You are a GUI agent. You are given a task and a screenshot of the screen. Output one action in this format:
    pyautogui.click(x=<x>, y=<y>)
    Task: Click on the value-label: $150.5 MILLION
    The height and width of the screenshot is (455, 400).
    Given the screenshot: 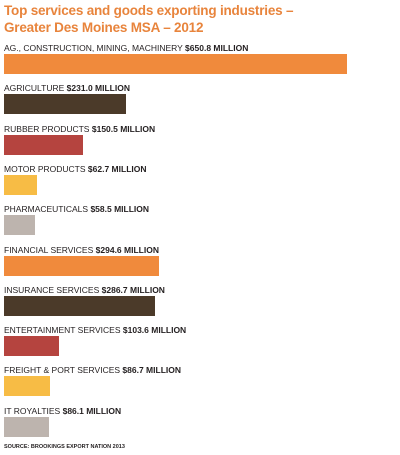 What is the action you would take?
    pyautogui.click(x=123, y=128)
    